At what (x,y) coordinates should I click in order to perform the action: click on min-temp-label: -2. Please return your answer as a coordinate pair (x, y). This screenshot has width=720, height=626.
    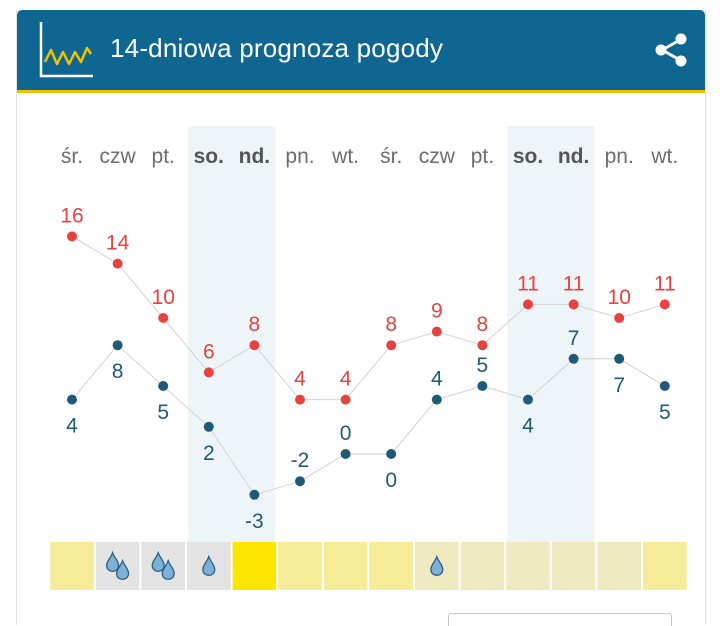
    Looking at the image, I should click on (300, 460).